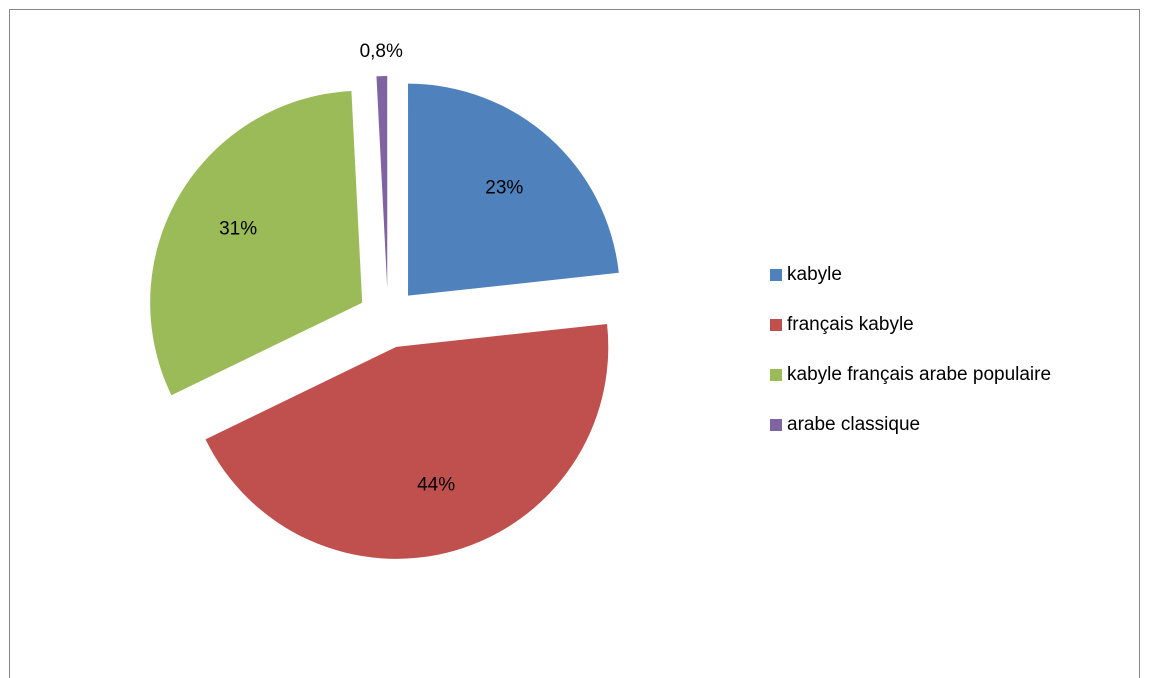 This screenshot has width=1149, height=678. I want to click on data-label: 31%, so click(238, 228).